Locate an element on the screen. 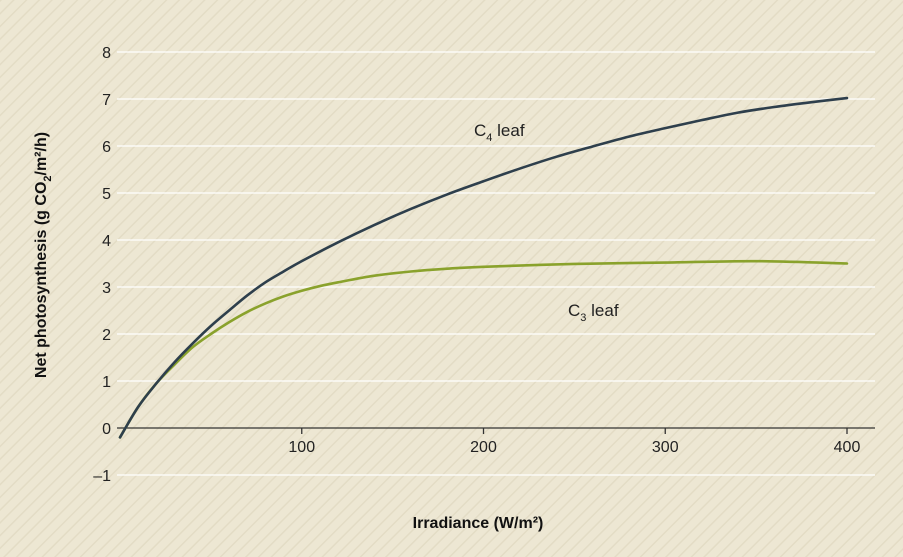  series-label-c3: C3 leaf is located at coordinates (593, 312).